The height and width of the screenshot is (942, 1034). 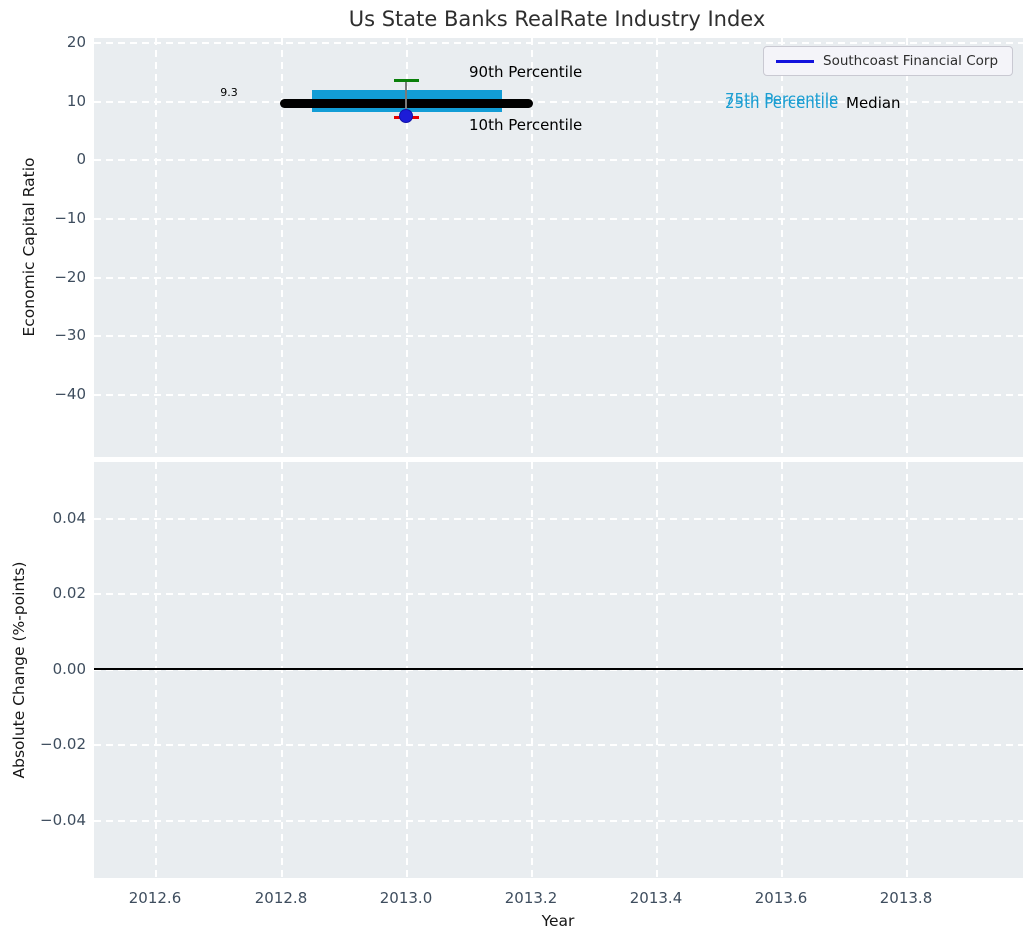 I want to click on top-y-axis-label: Economic Capital Ratio, so click(x=29, y=247).